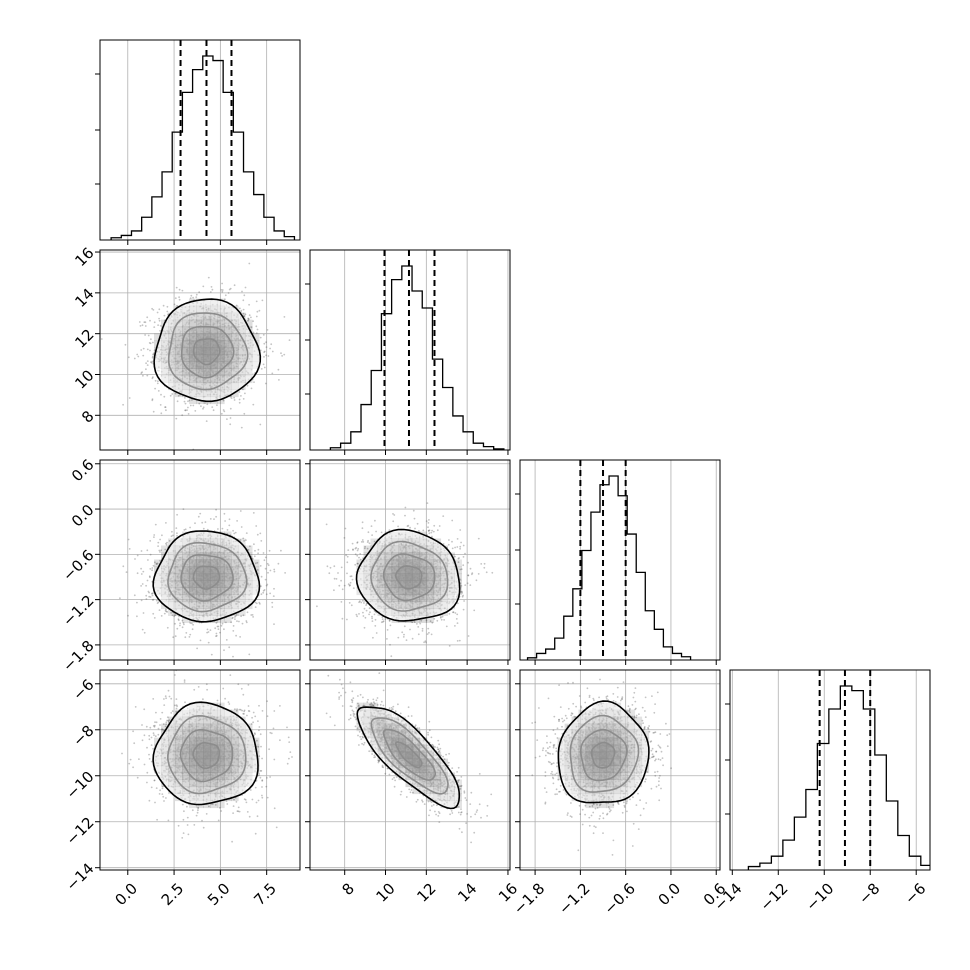 Image resolution: width=970 pixels, height=970 pixels. Describe the element at coordinates (417, 357) in the screenshot. I see `histogram-step` at that location.